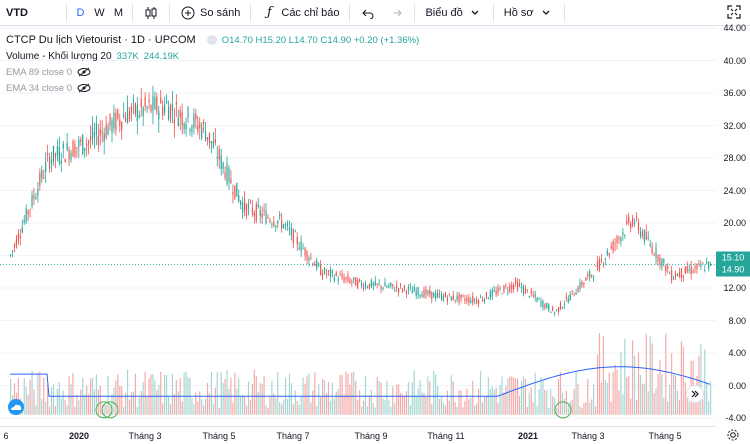  Describe the element at coordinates (529, 13) in the screenshot. I see `profile-dropdown: Hồ sơ` at that location.